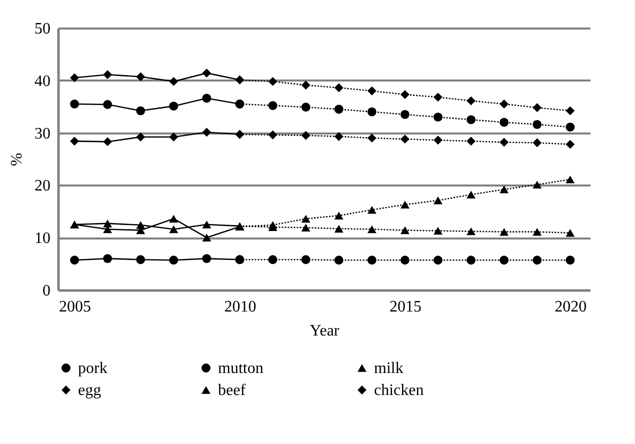 The width and height of the screenshot is (635, 444). What do you see at coordinates (405, 307) in the screenshot?
I see `x-tick-label: 2015` at bounding box center [405, 307].